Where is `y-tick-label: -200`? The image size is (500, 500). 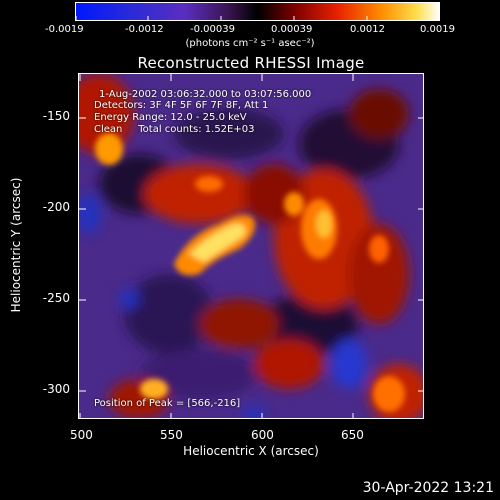 y-tick-label: -200 is located at coordinates (56, 207).